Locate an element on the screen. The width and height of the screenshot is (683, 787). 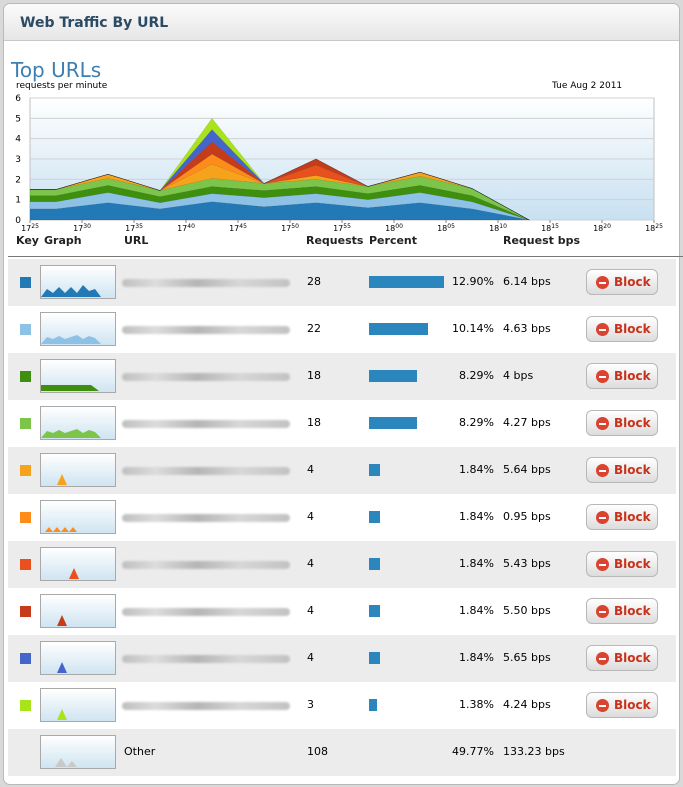
y-tick-label: 1 is located at coordinates (18, 201).